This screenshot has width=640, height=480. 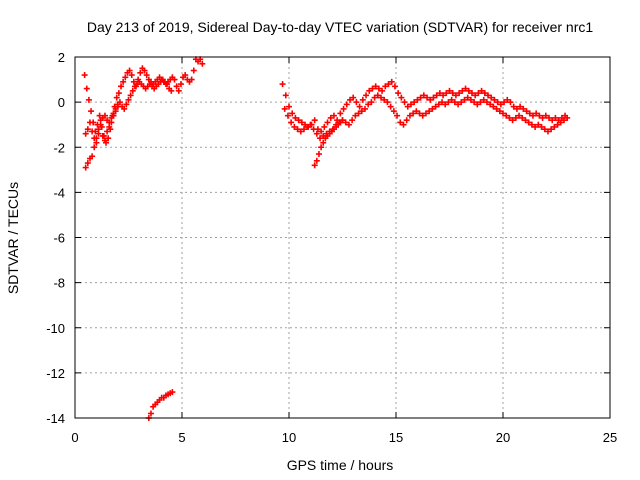 What do you see at coordinates (59, 238) in the screenshot?
I see `y-tick-label: -6` at bounding box center [59, 238].